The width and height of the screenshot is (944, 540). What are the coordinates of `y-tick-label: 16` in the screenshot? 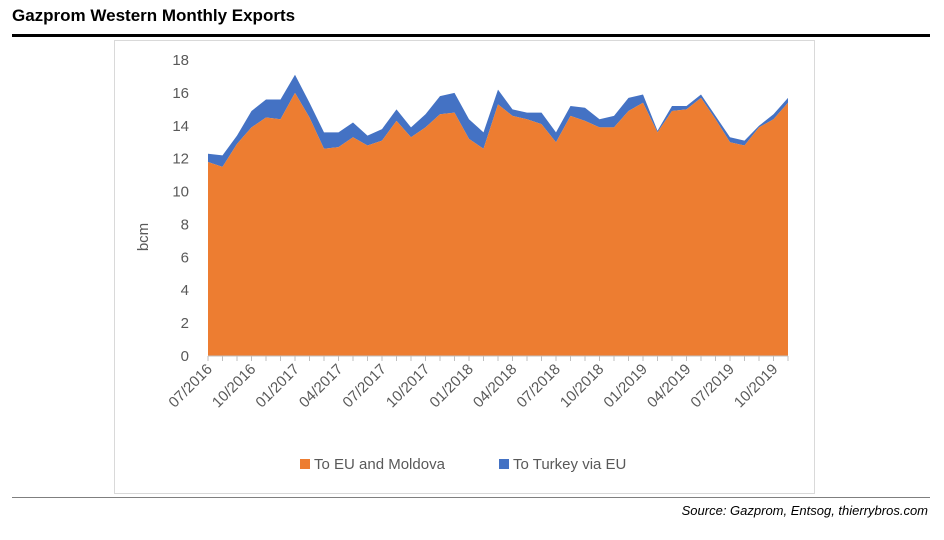 It's located at (180, 93).